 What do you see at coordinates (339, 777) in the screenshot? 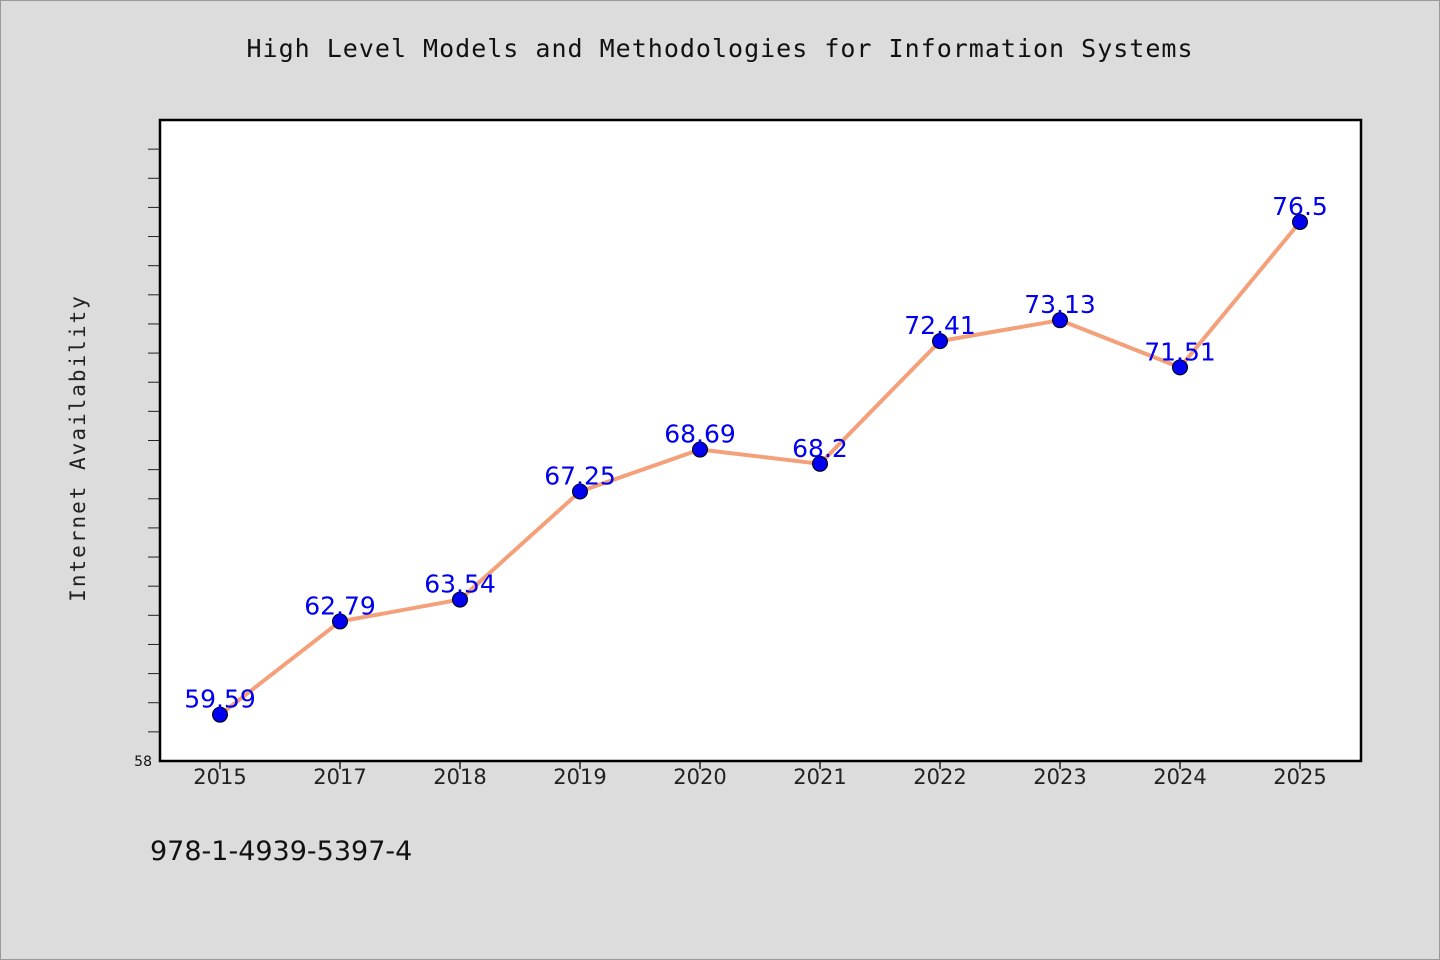
I see `x-tick-label: 2017` at bounding box center [339, 777].